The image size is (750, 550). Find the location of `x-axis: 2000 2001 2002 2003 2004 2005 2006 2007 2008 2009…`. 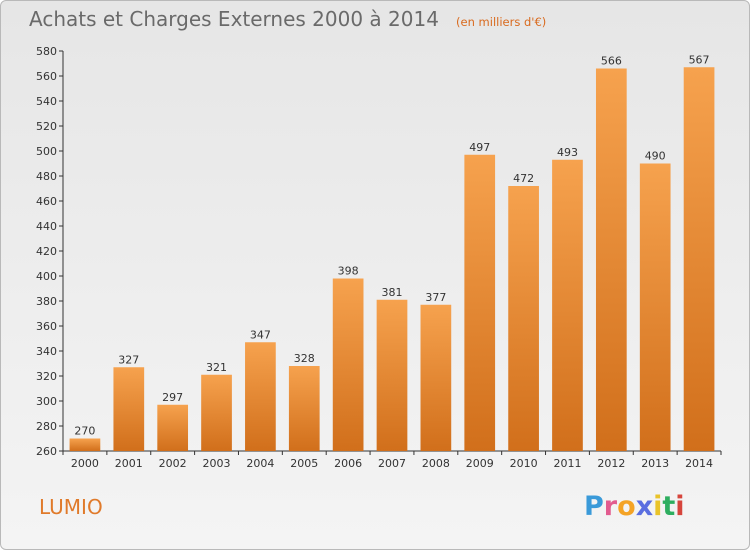

x-axis: 2000 2001 2002 2003 2004 2005 2006 2007 2008 2009… is located at coordinates (392, 460).